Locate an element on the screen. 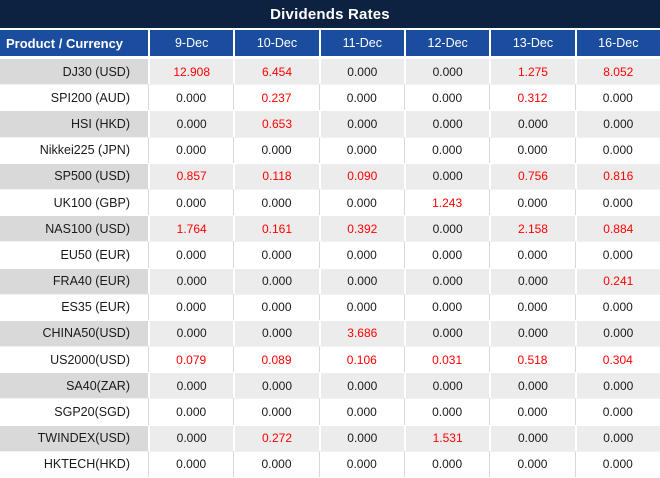 This screenshot has width=660, height=478. product-cell: SP500 (USD) is located at coordinates (74, 175).